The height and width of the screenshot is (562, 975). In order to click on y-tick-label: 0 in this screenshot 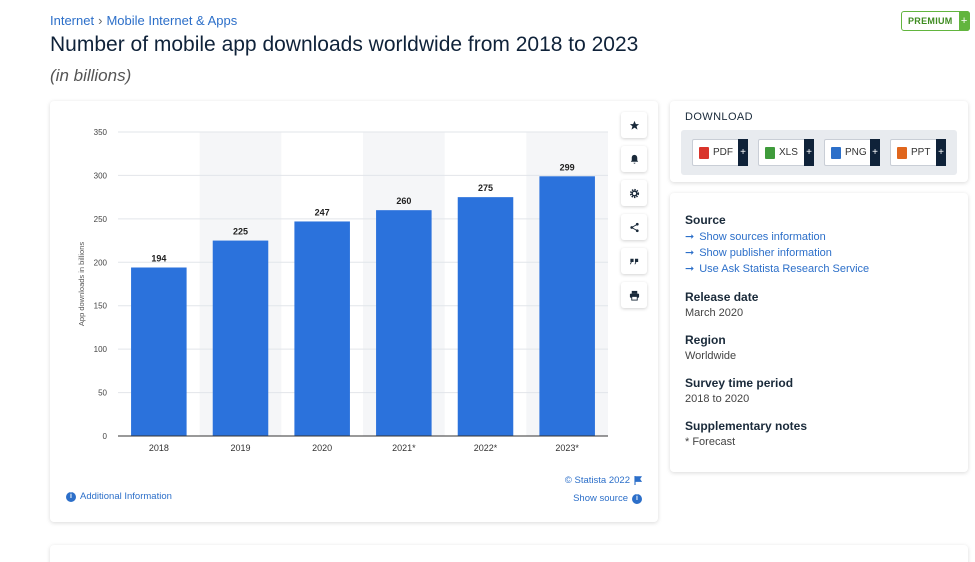, I will do `click(105, 436)`.